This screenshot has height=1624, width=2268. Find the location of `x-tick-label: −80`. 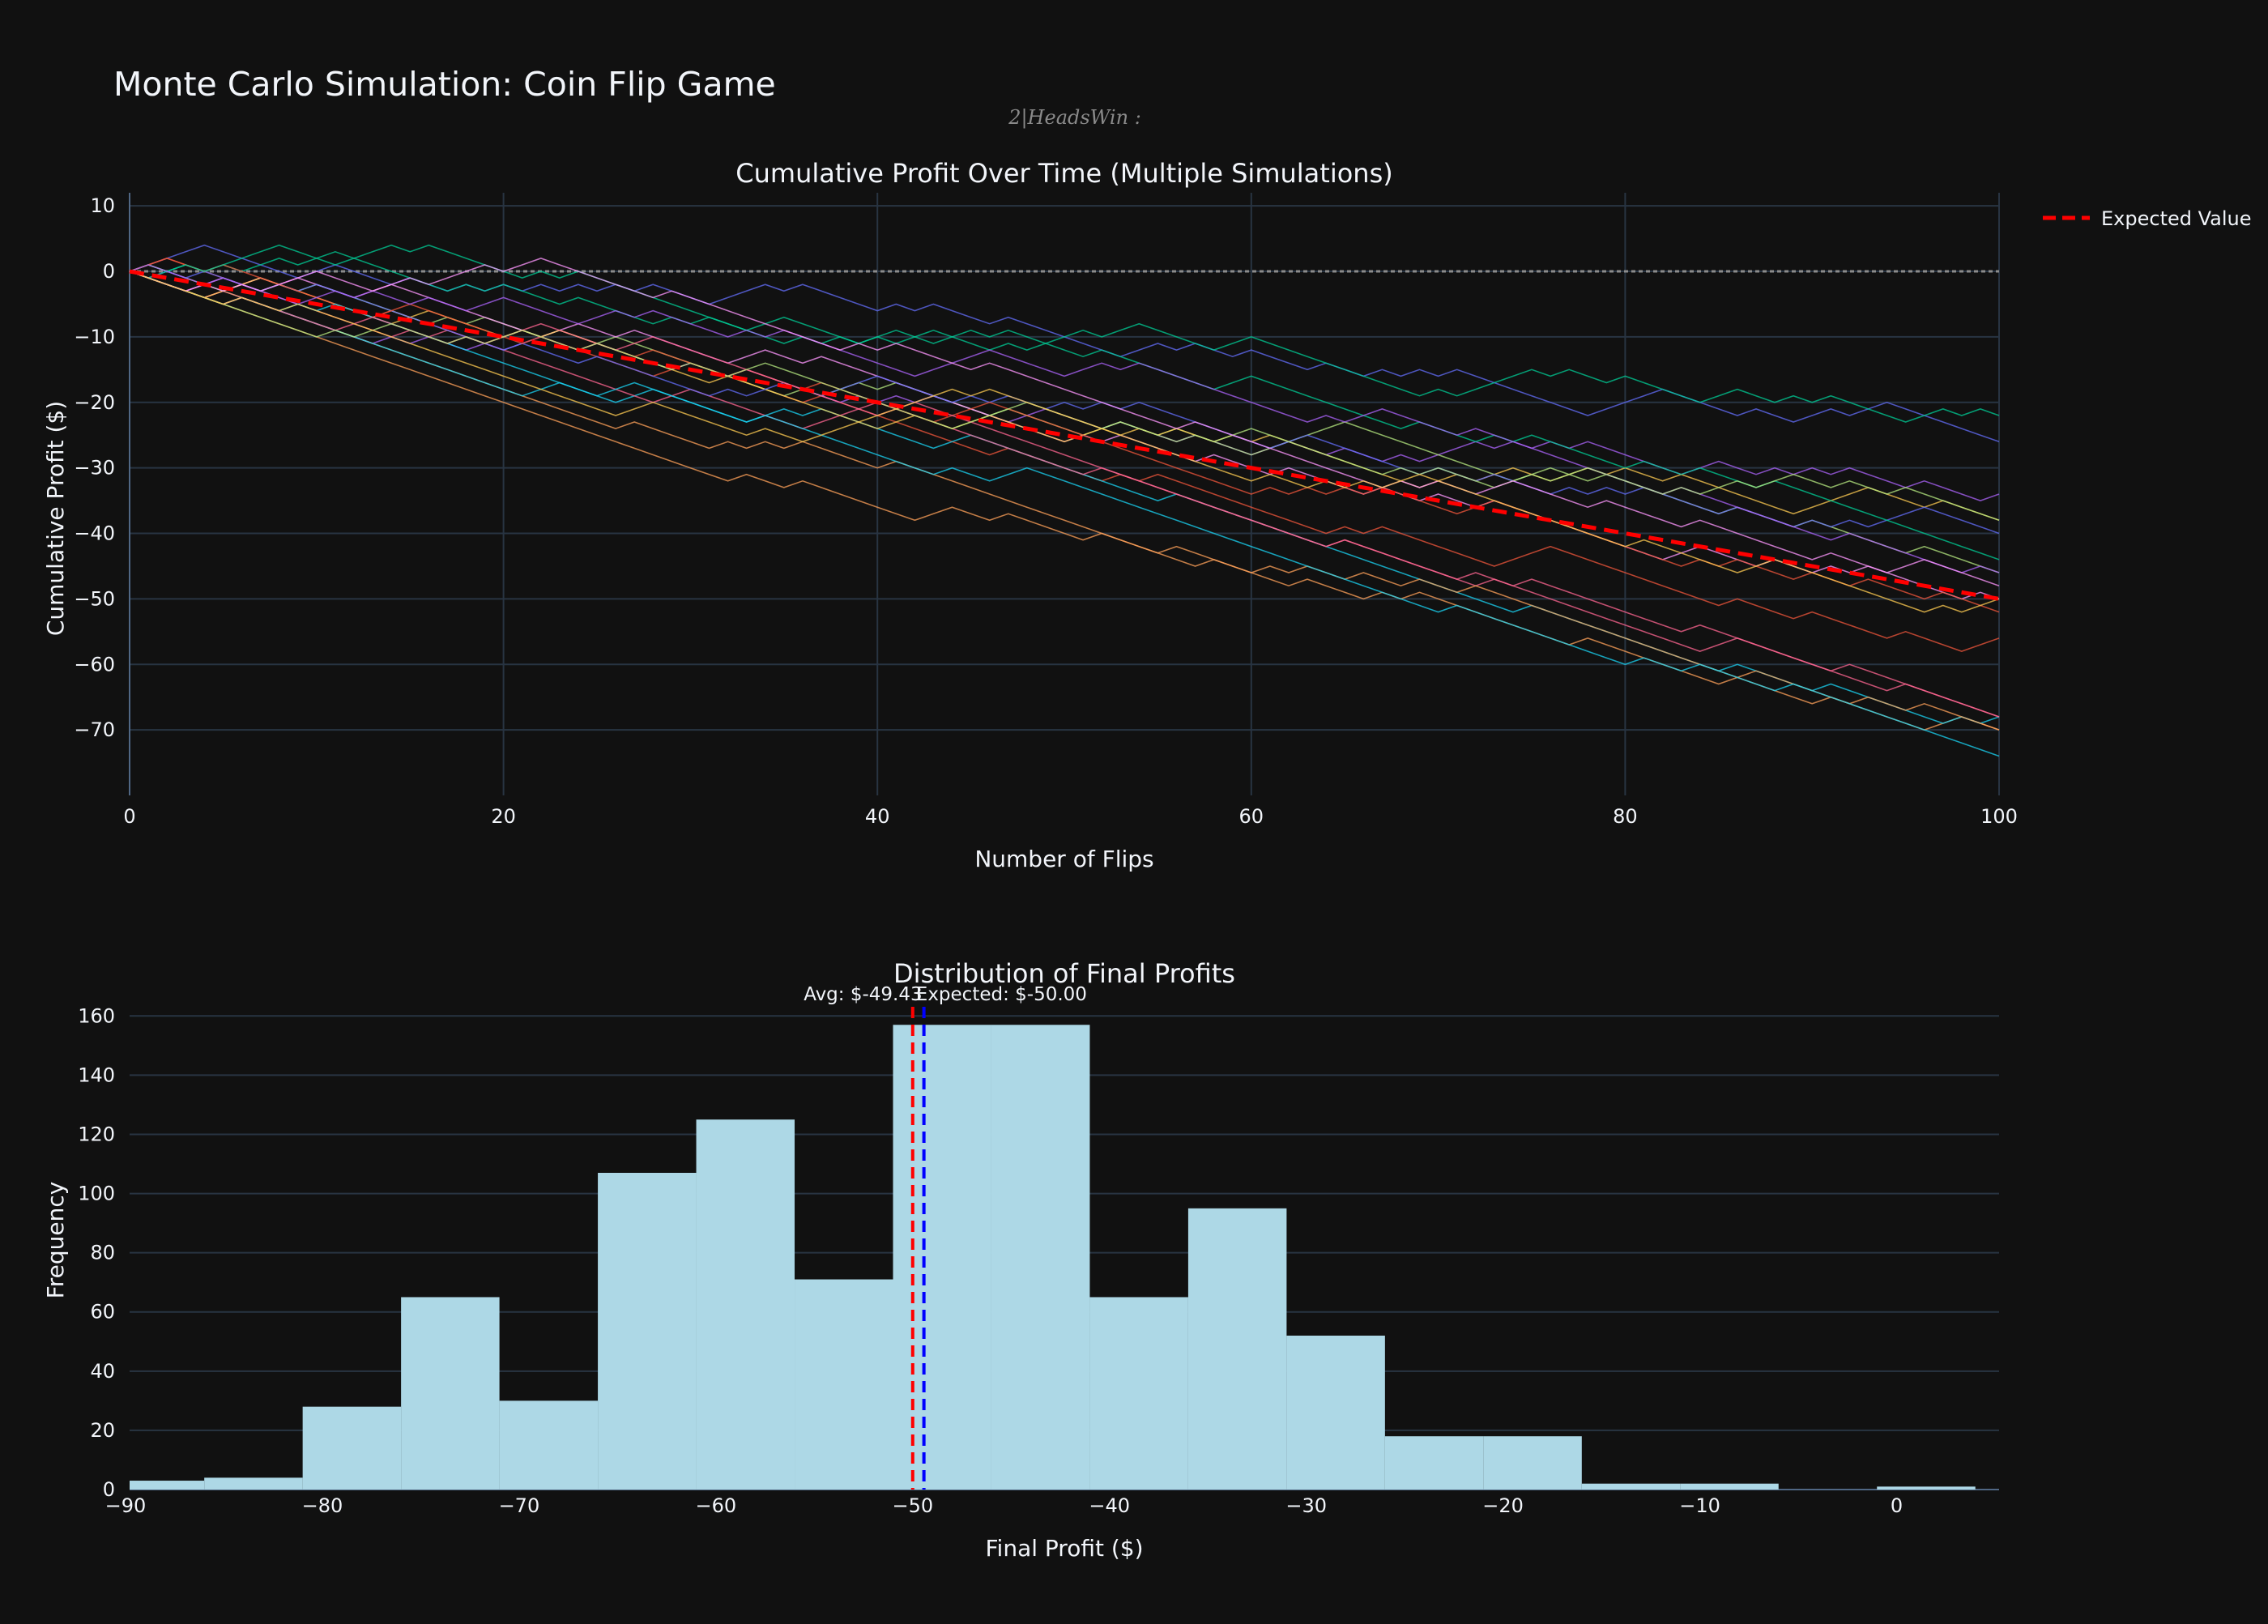

x-tick-label: −80 is located at coordinates (322, 1505).